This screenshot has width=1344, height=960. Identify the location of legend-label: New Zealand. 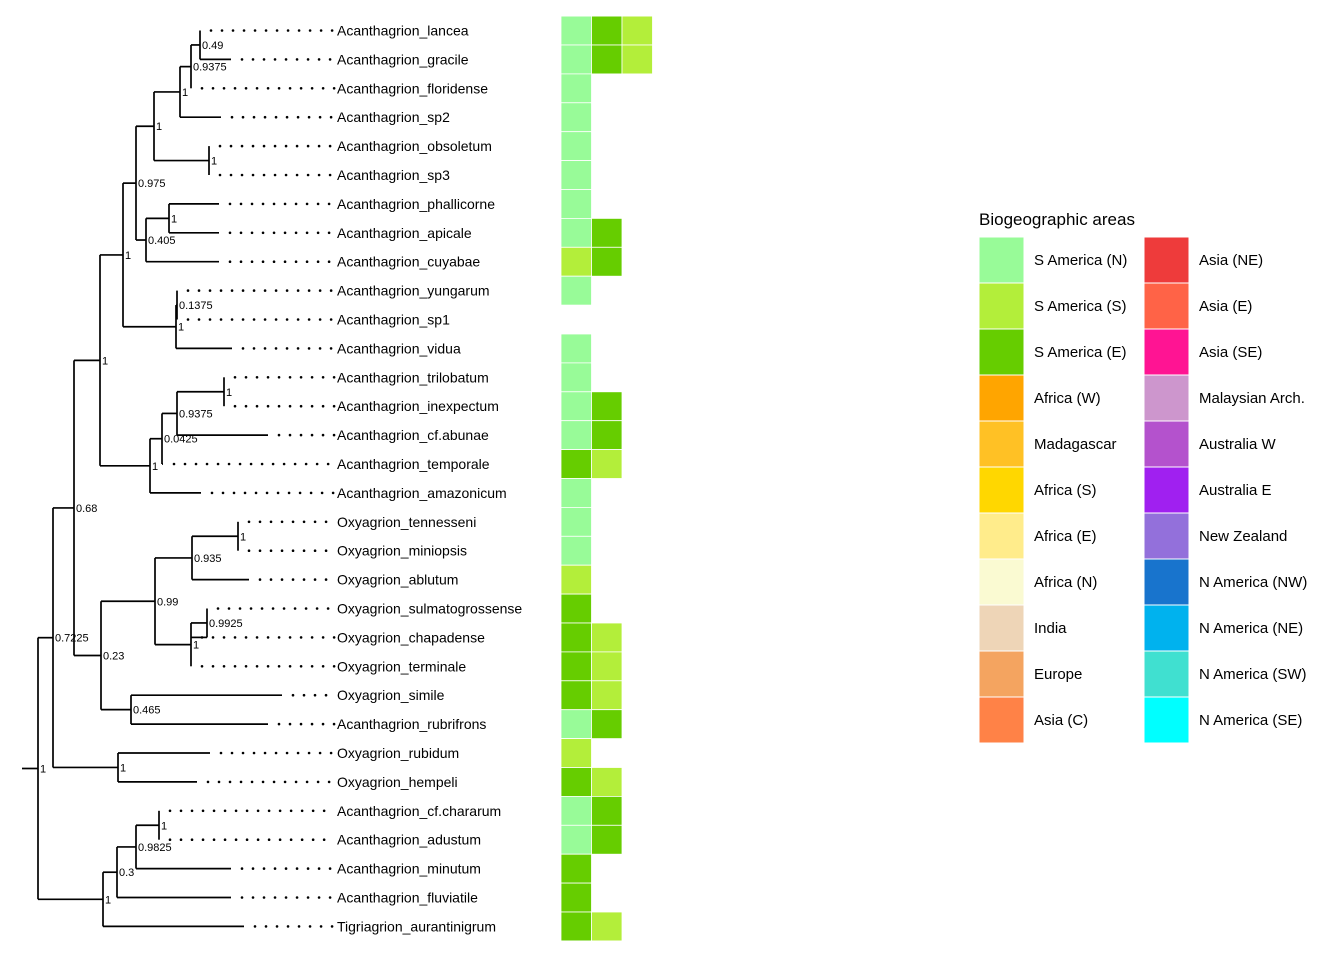
(1243, 536).